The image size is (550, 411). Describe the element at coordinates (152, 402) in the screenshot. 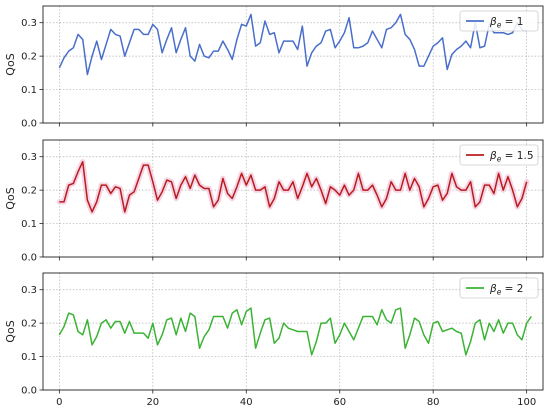

I see `x-tick-label: 20` at that location.